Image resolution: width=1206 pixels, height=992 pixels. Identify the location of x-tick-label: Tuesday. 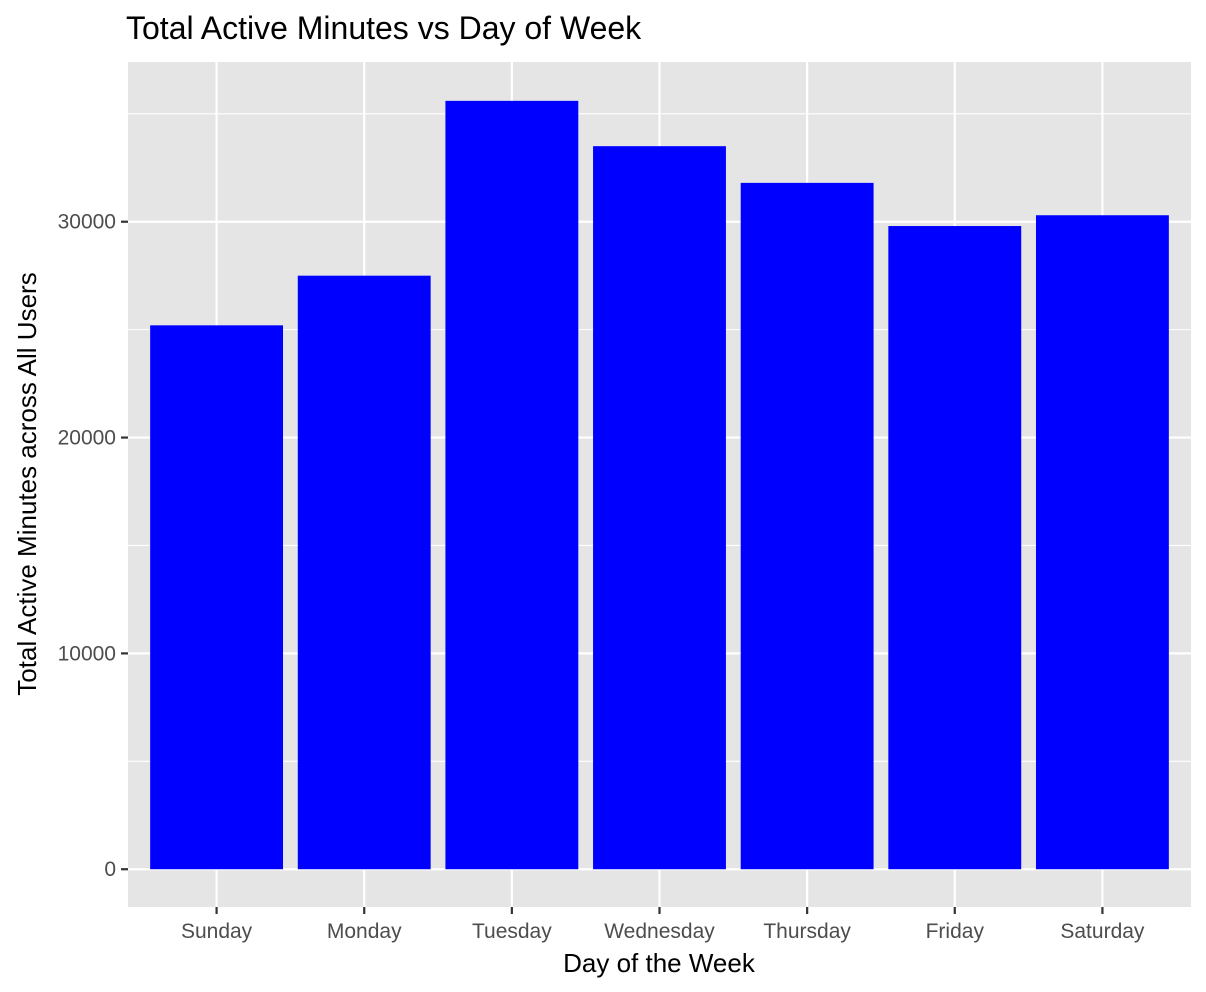
(512, 931).